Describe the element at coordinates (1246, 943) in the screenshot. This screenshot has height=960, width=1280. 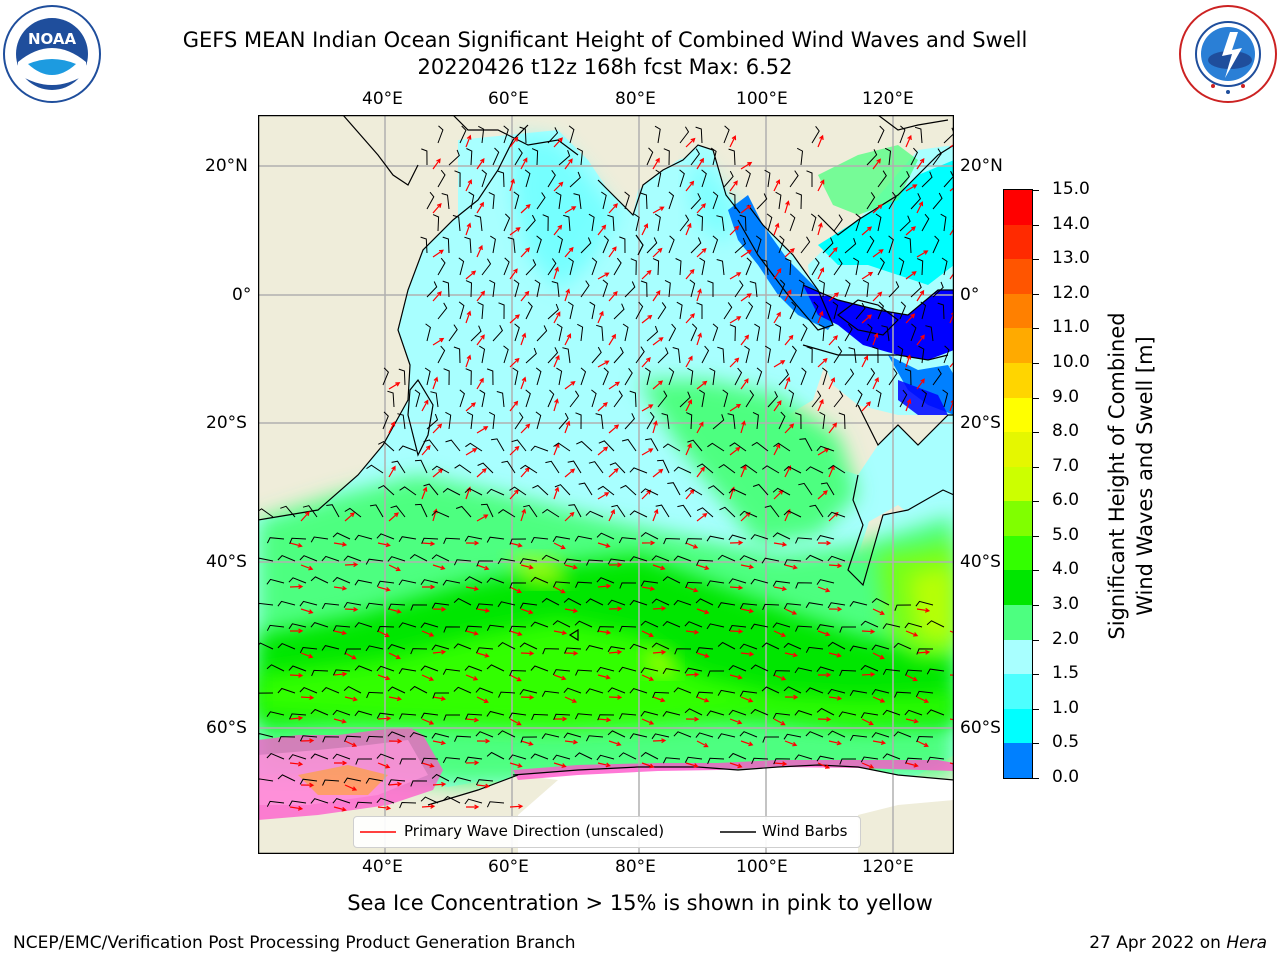
I see `footer-host: Hera` at that location.